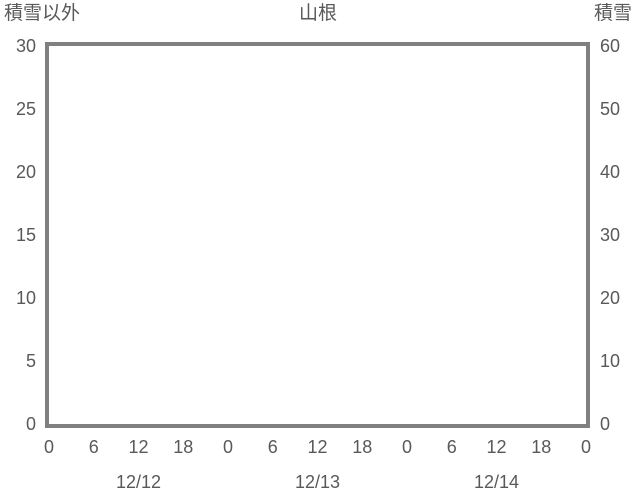 Image resolution: width=636 pixels, height=501 pixels. I want to click on left-y-axis-labels: 0 5 10 15 20 25 30, so click(22, 250).